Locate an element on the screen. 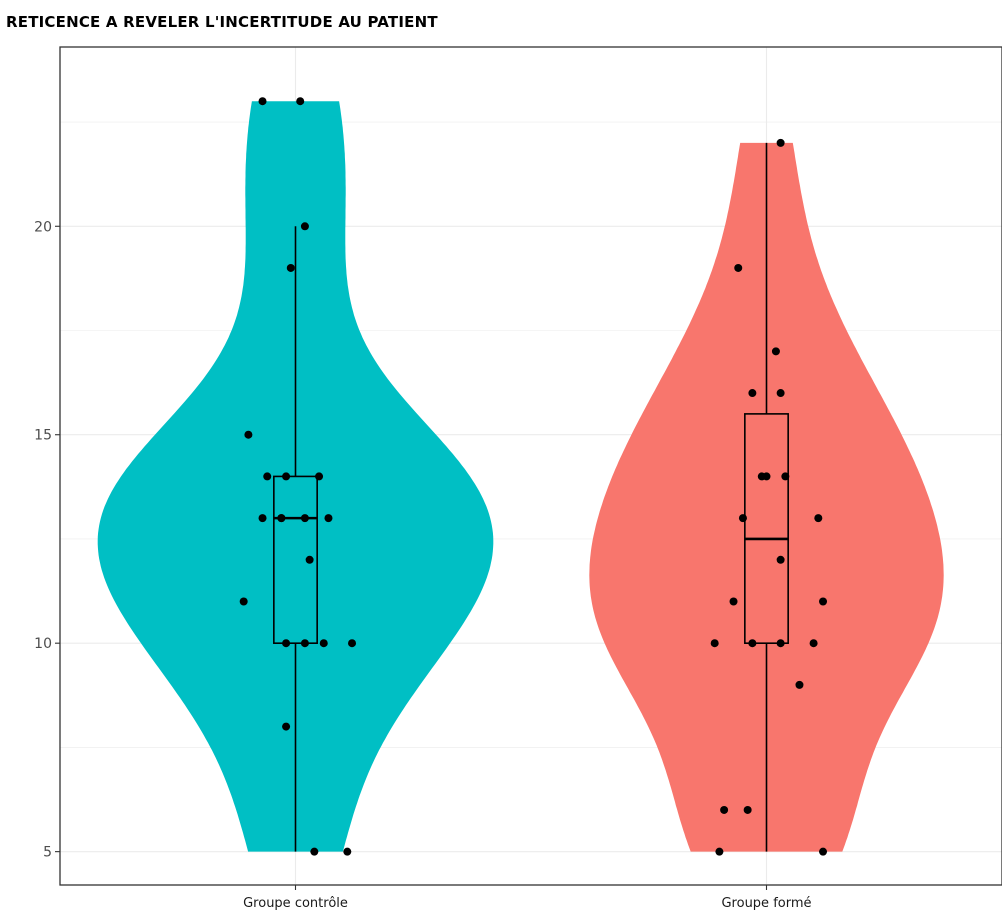 This screenshot has width=1002, height=921. x-tick-label: Groupe contrôle is located at coordinates (295, 903).